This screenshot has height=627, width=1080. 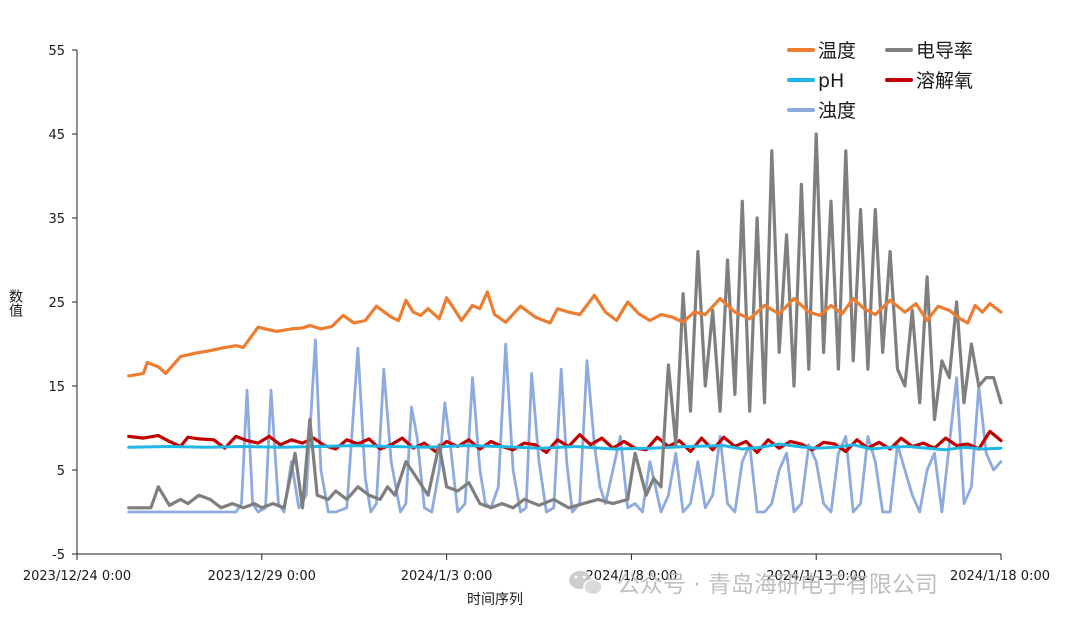 What do you see at coordinates (447, 576) in the screenshot?
I see `x-tick-label: 2024/1/3 0:00` at bounding box center [447, 576].